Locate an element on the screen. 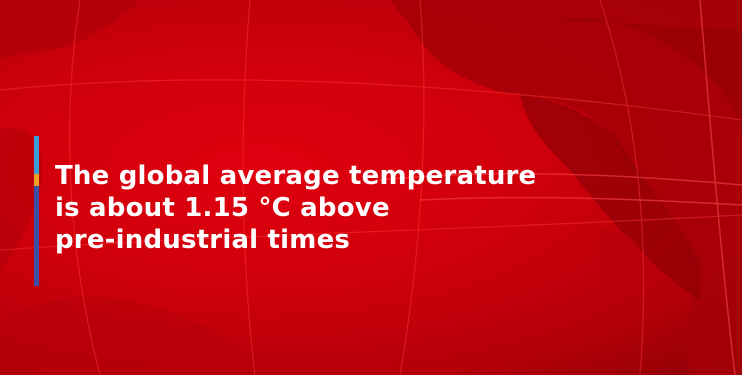  caption-line-1: The global average temperature is located at coordinates (296, 176).